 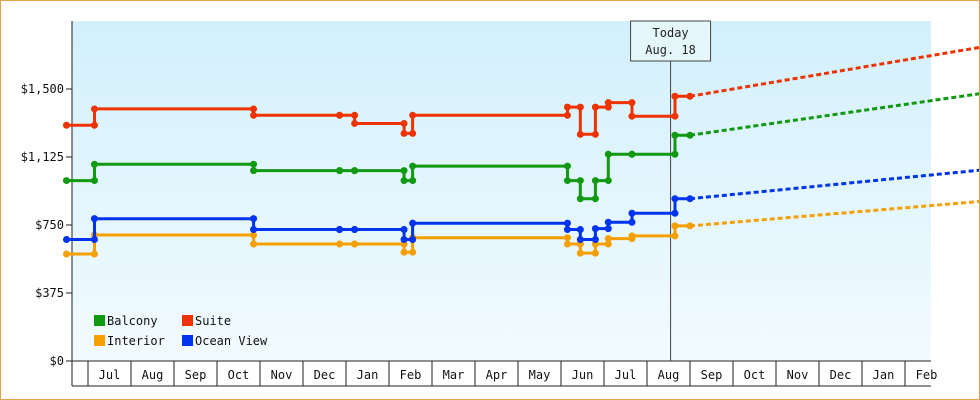 I want to click on x-tick-label: May, so click(x=540, y=375).